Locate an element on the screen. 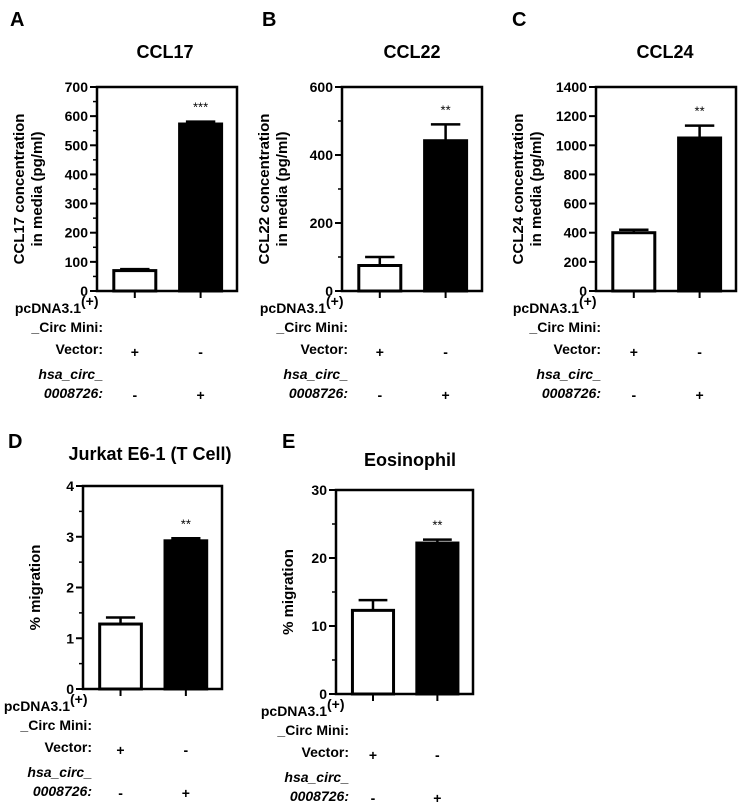 This screenshot has width=744, height=808. y-tick-label: 500 is located at coordinates (77, 145).